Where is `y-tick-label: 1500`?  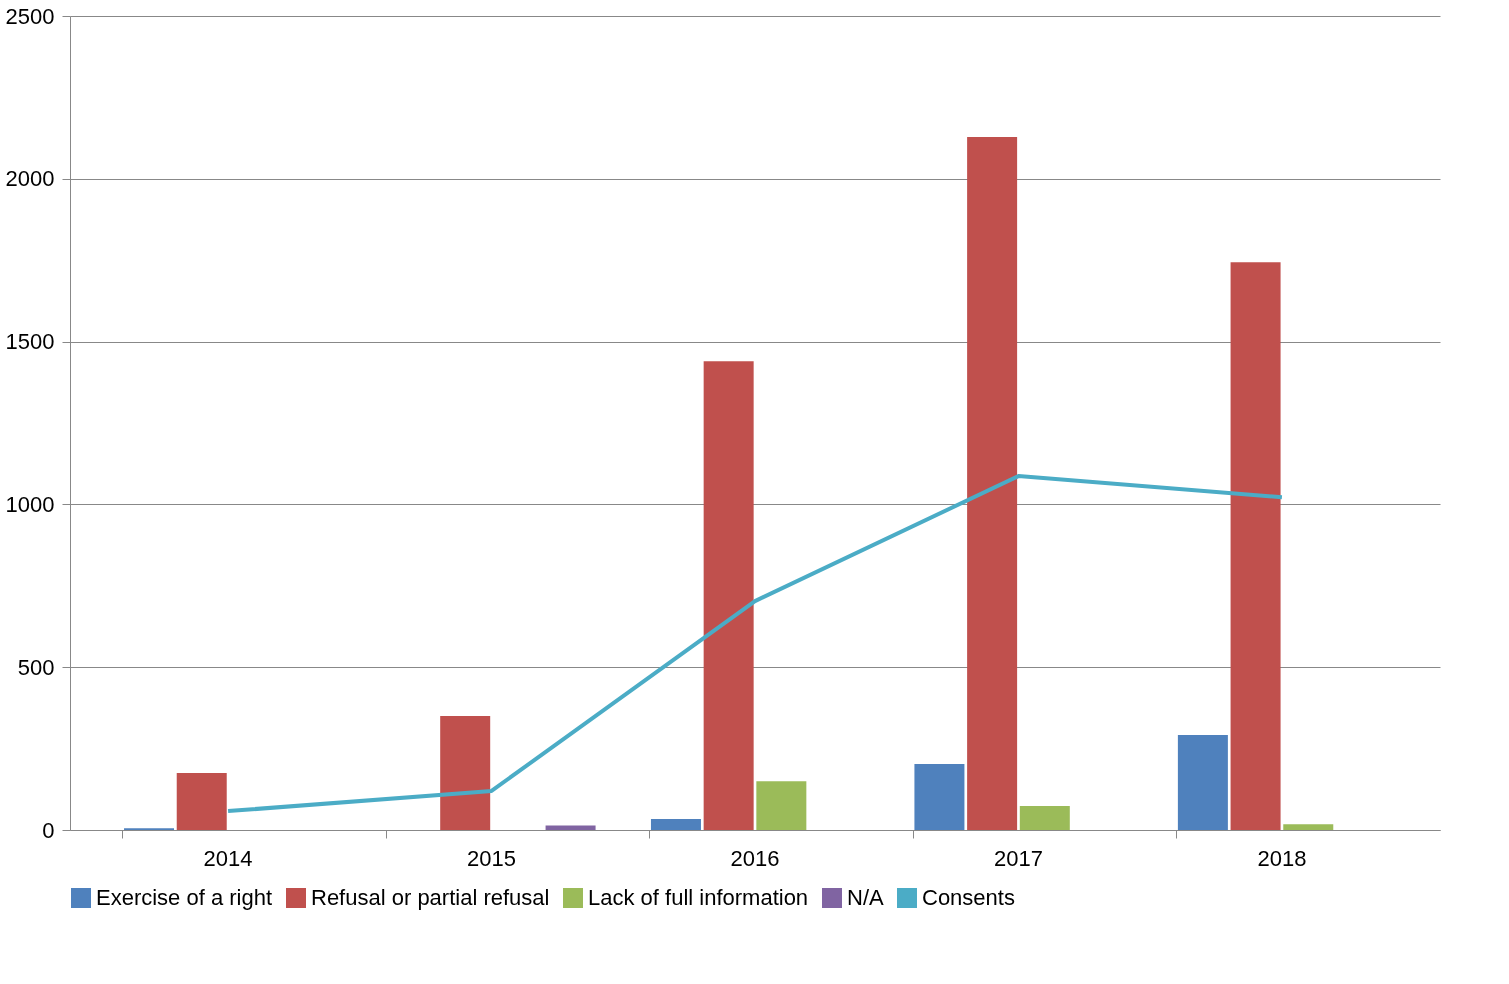
y-tick-label: 1500 is located at coordinates (30, 342).